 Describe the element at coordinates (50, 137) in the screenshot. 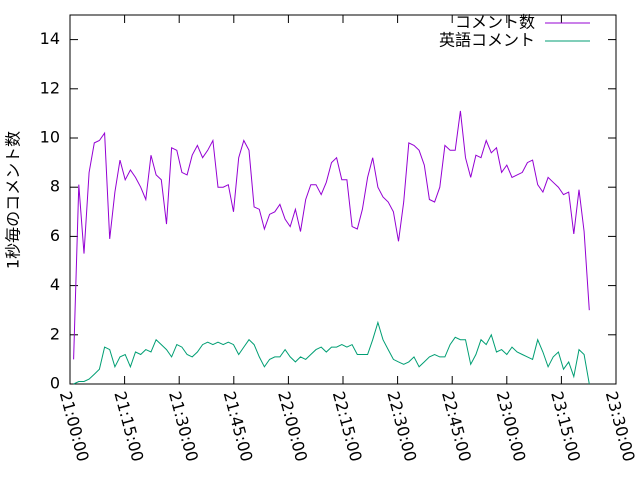

I see `y-tick-label: 10` at that location.